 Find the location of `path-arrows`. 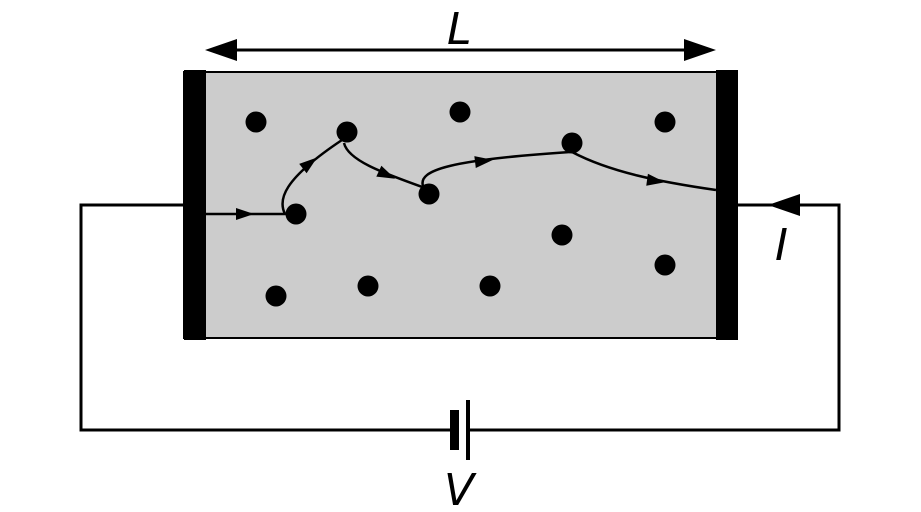

path-arrows is located at coordinates (450, 188).